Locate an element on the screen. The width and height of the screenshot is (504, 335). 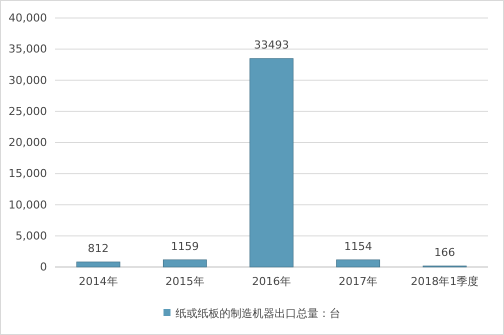
y-tick-label: 20,000 is located at coordinates (27, 143).